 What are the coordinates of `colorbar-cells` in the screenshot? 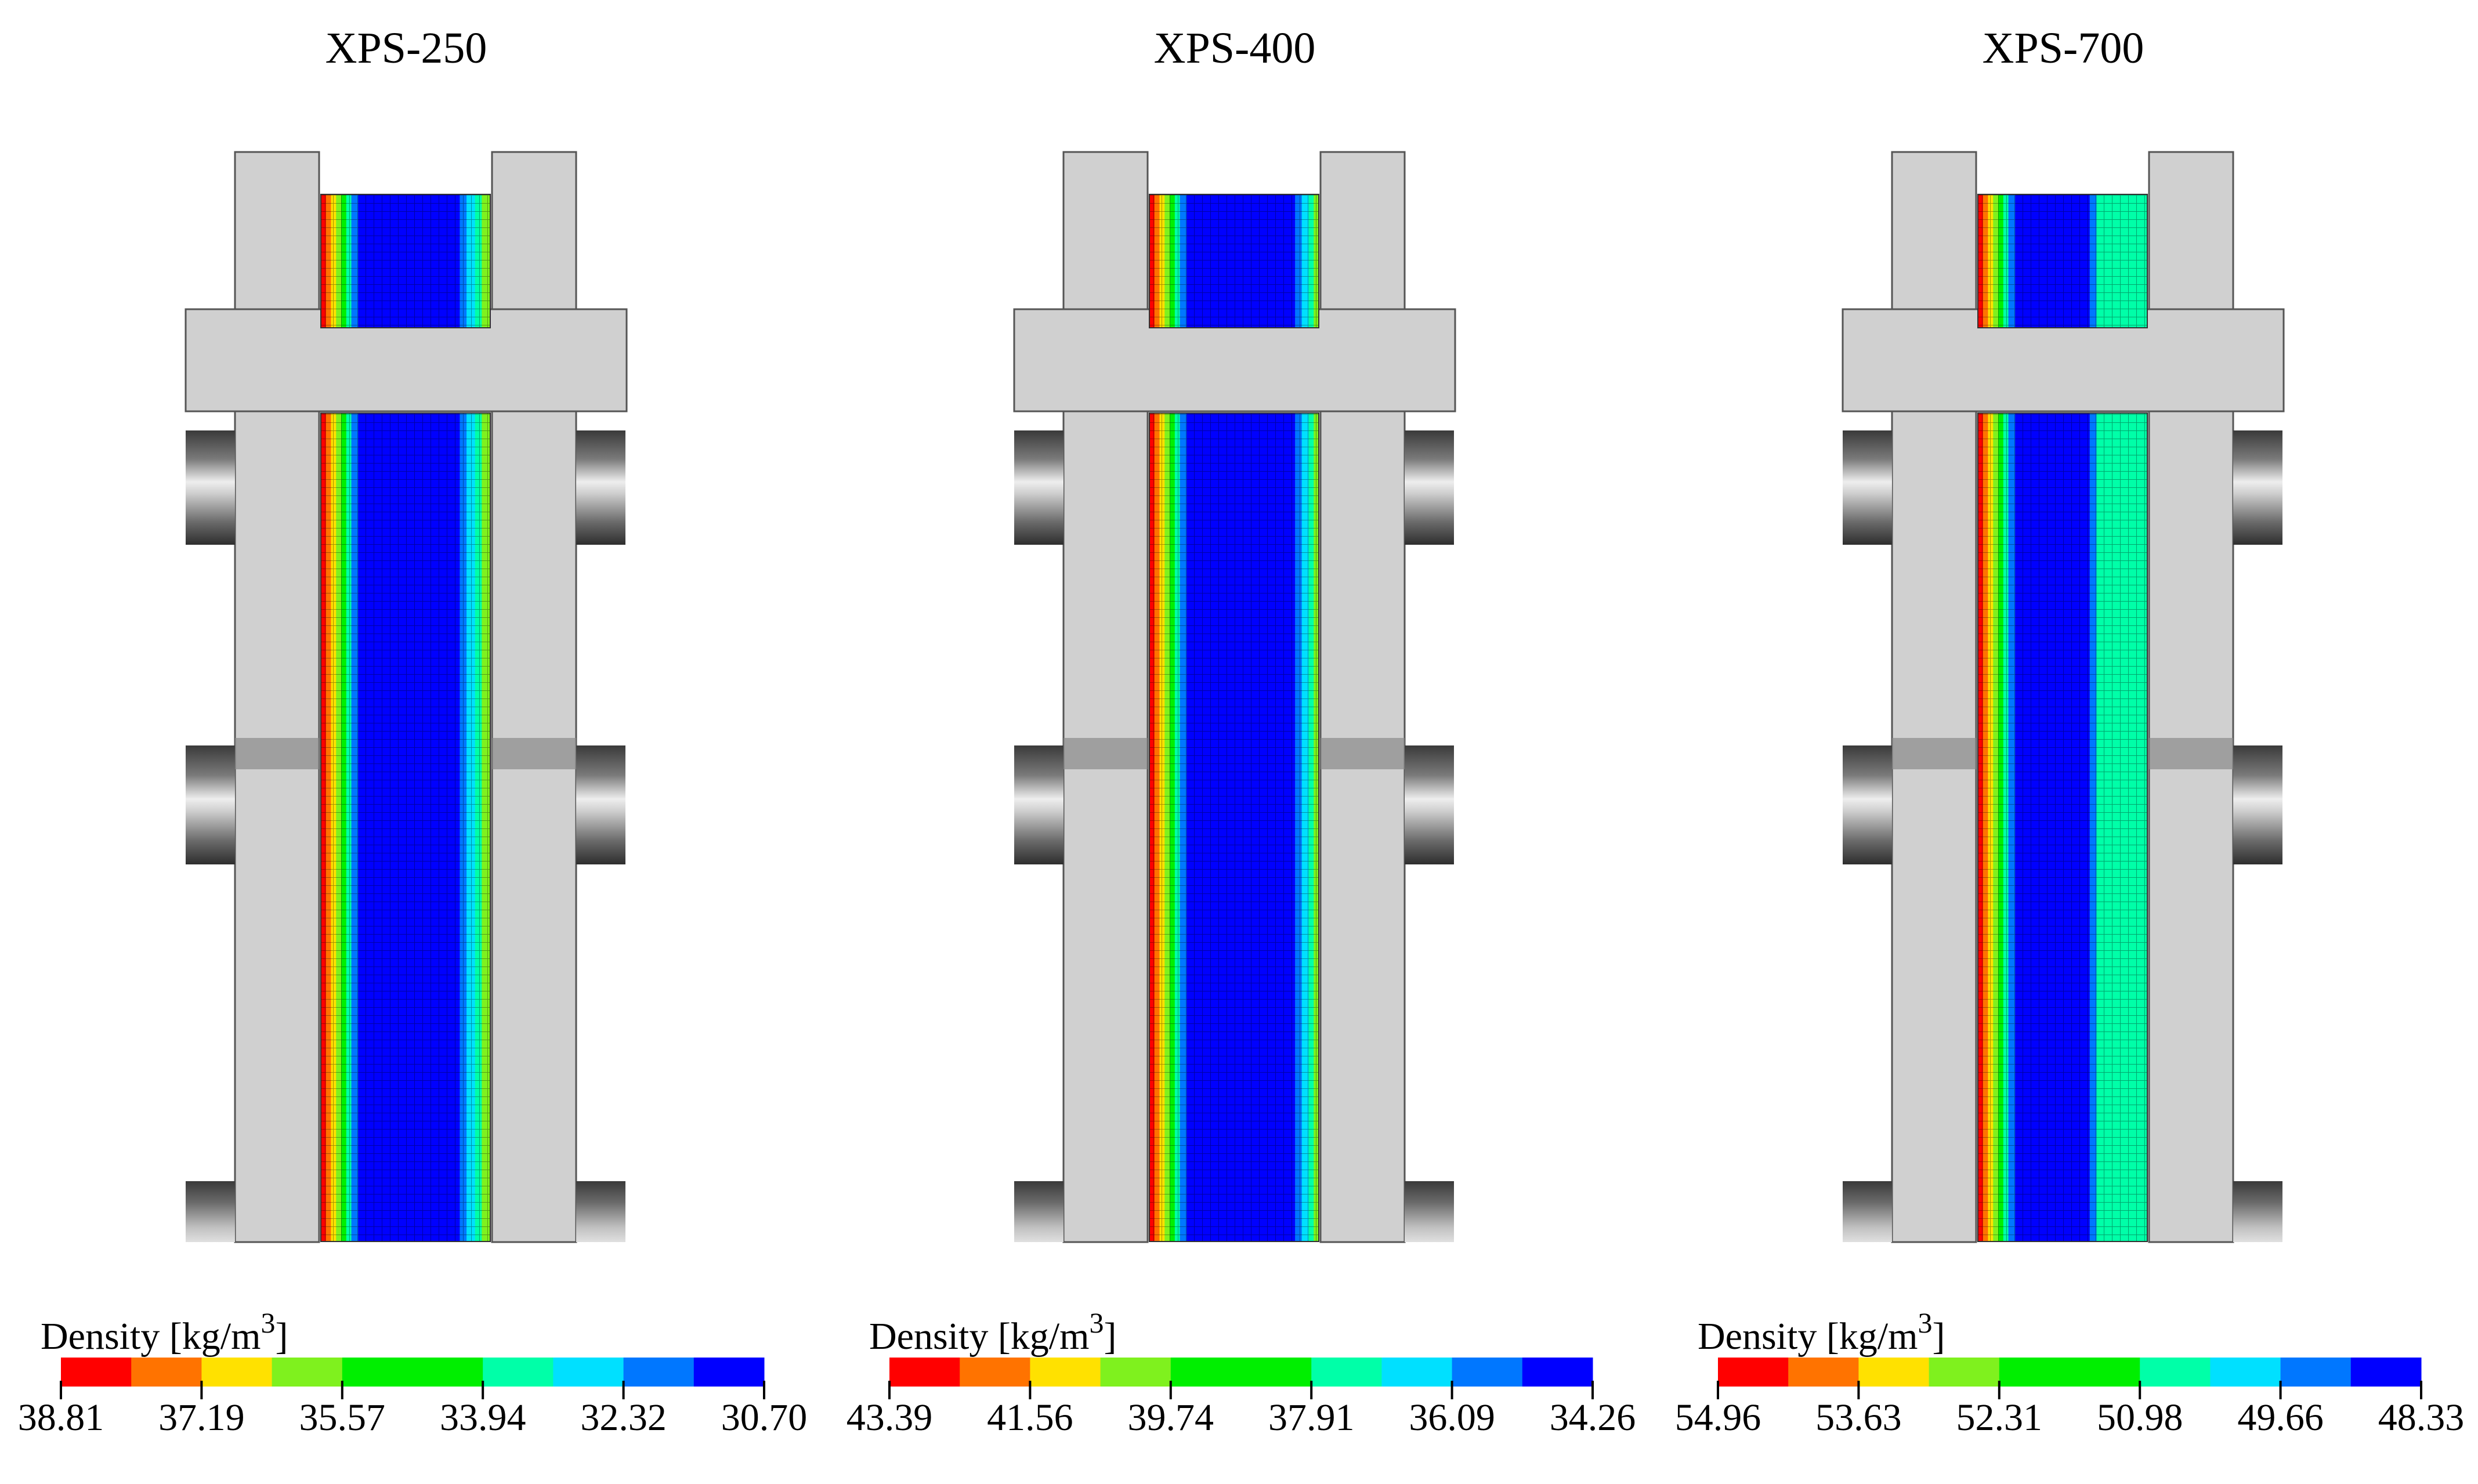 It's located at (1241, 1373).